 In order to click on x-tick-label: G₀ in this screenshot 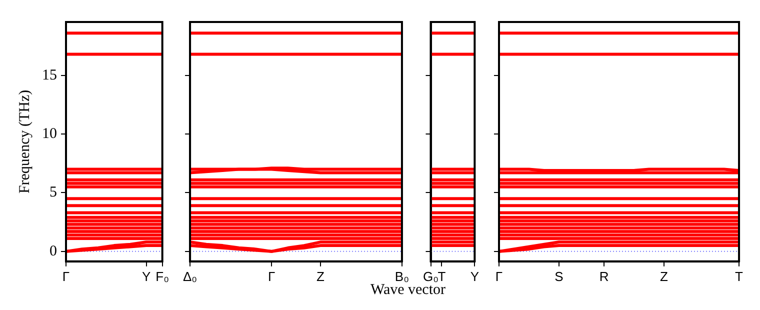, I will do `click(430, 276)`.